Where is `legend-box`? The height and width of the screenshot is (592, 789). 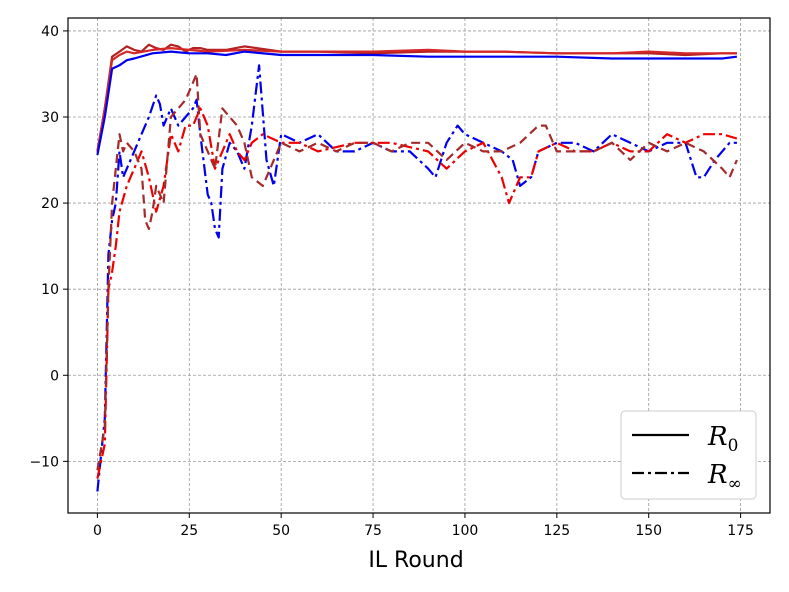 legend-box is located at coordinates (688, 455).